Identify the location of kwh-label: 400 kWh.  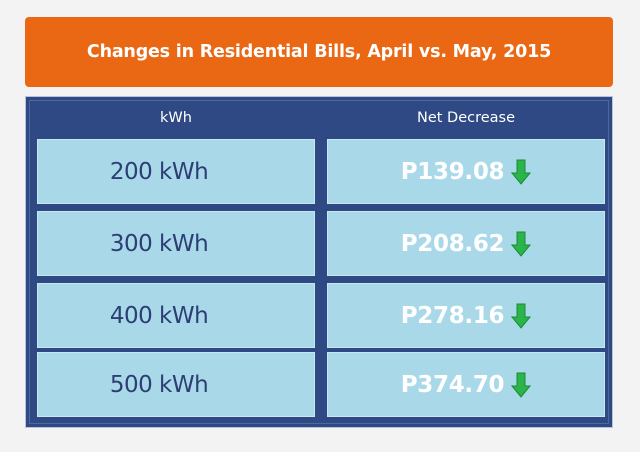
(159, 315).